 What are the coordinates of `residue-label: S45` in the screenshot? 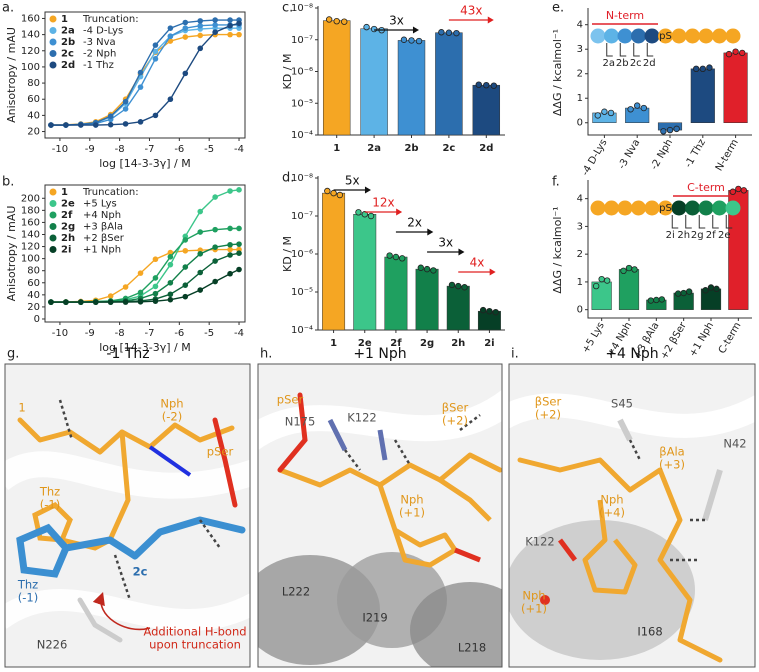 It's located at (622, 404).